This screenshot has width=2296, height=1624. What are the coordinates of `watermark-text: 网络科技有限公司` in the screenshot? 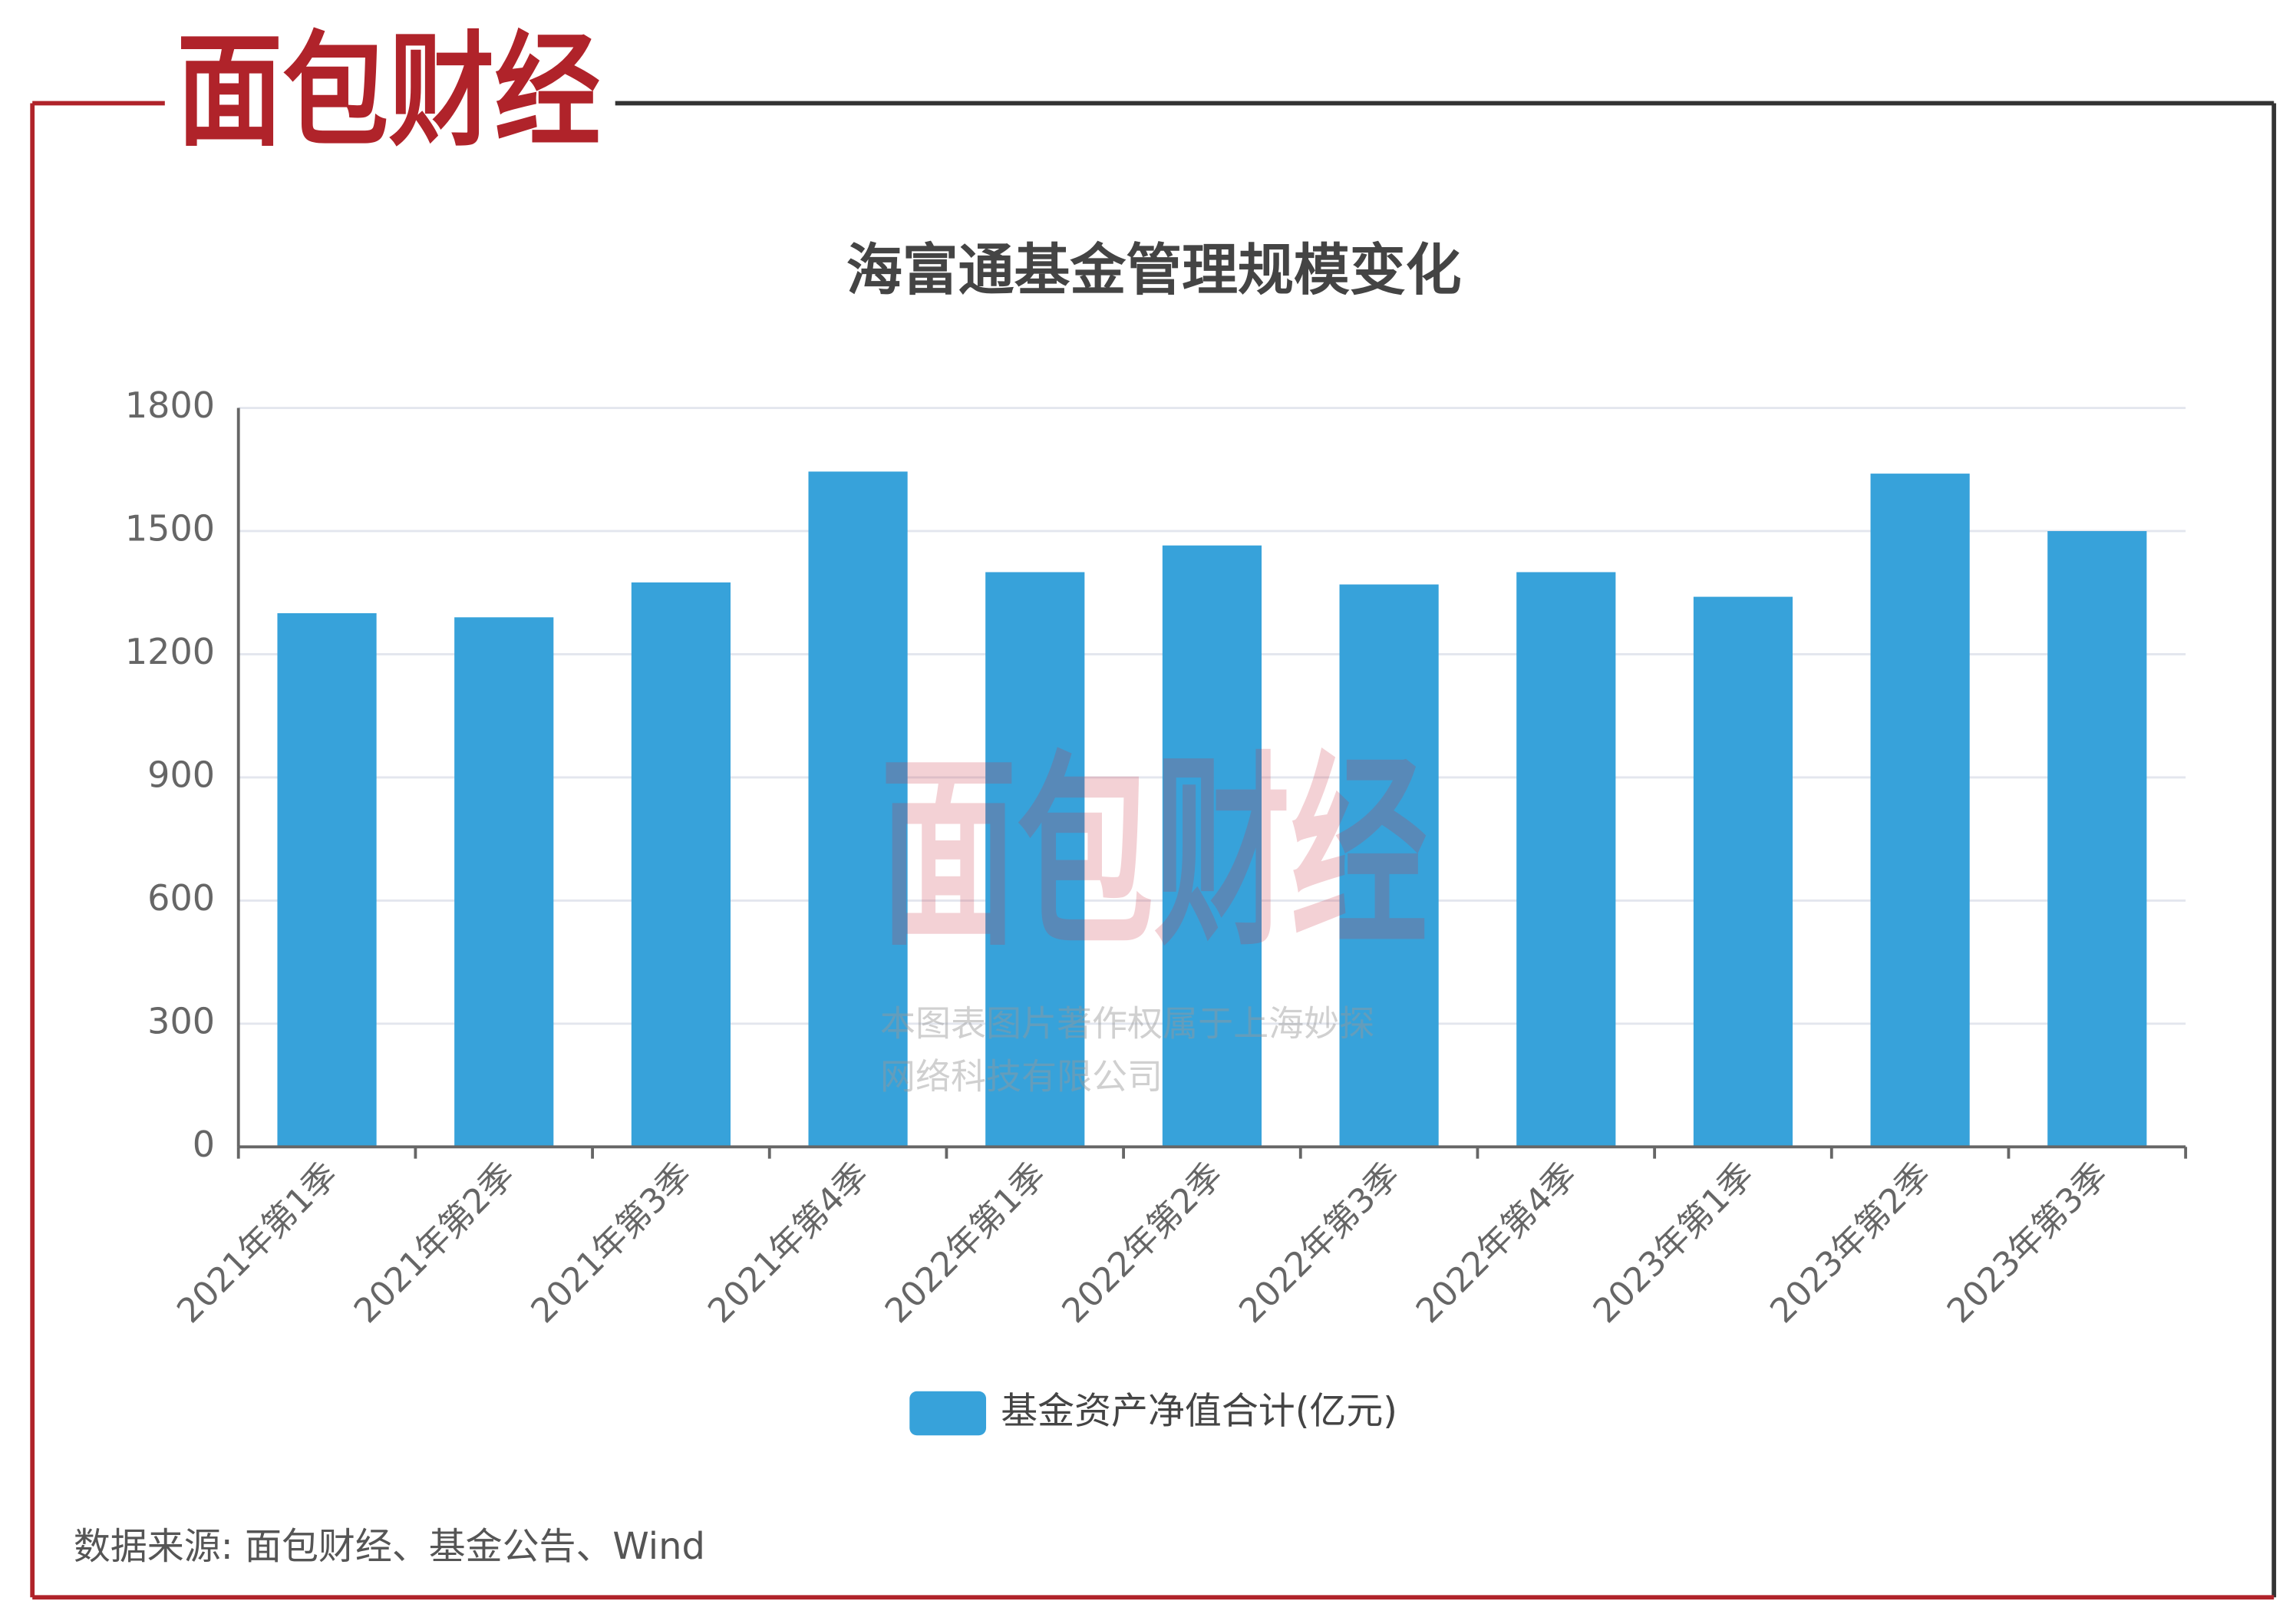 It's located at (1021, 1077).